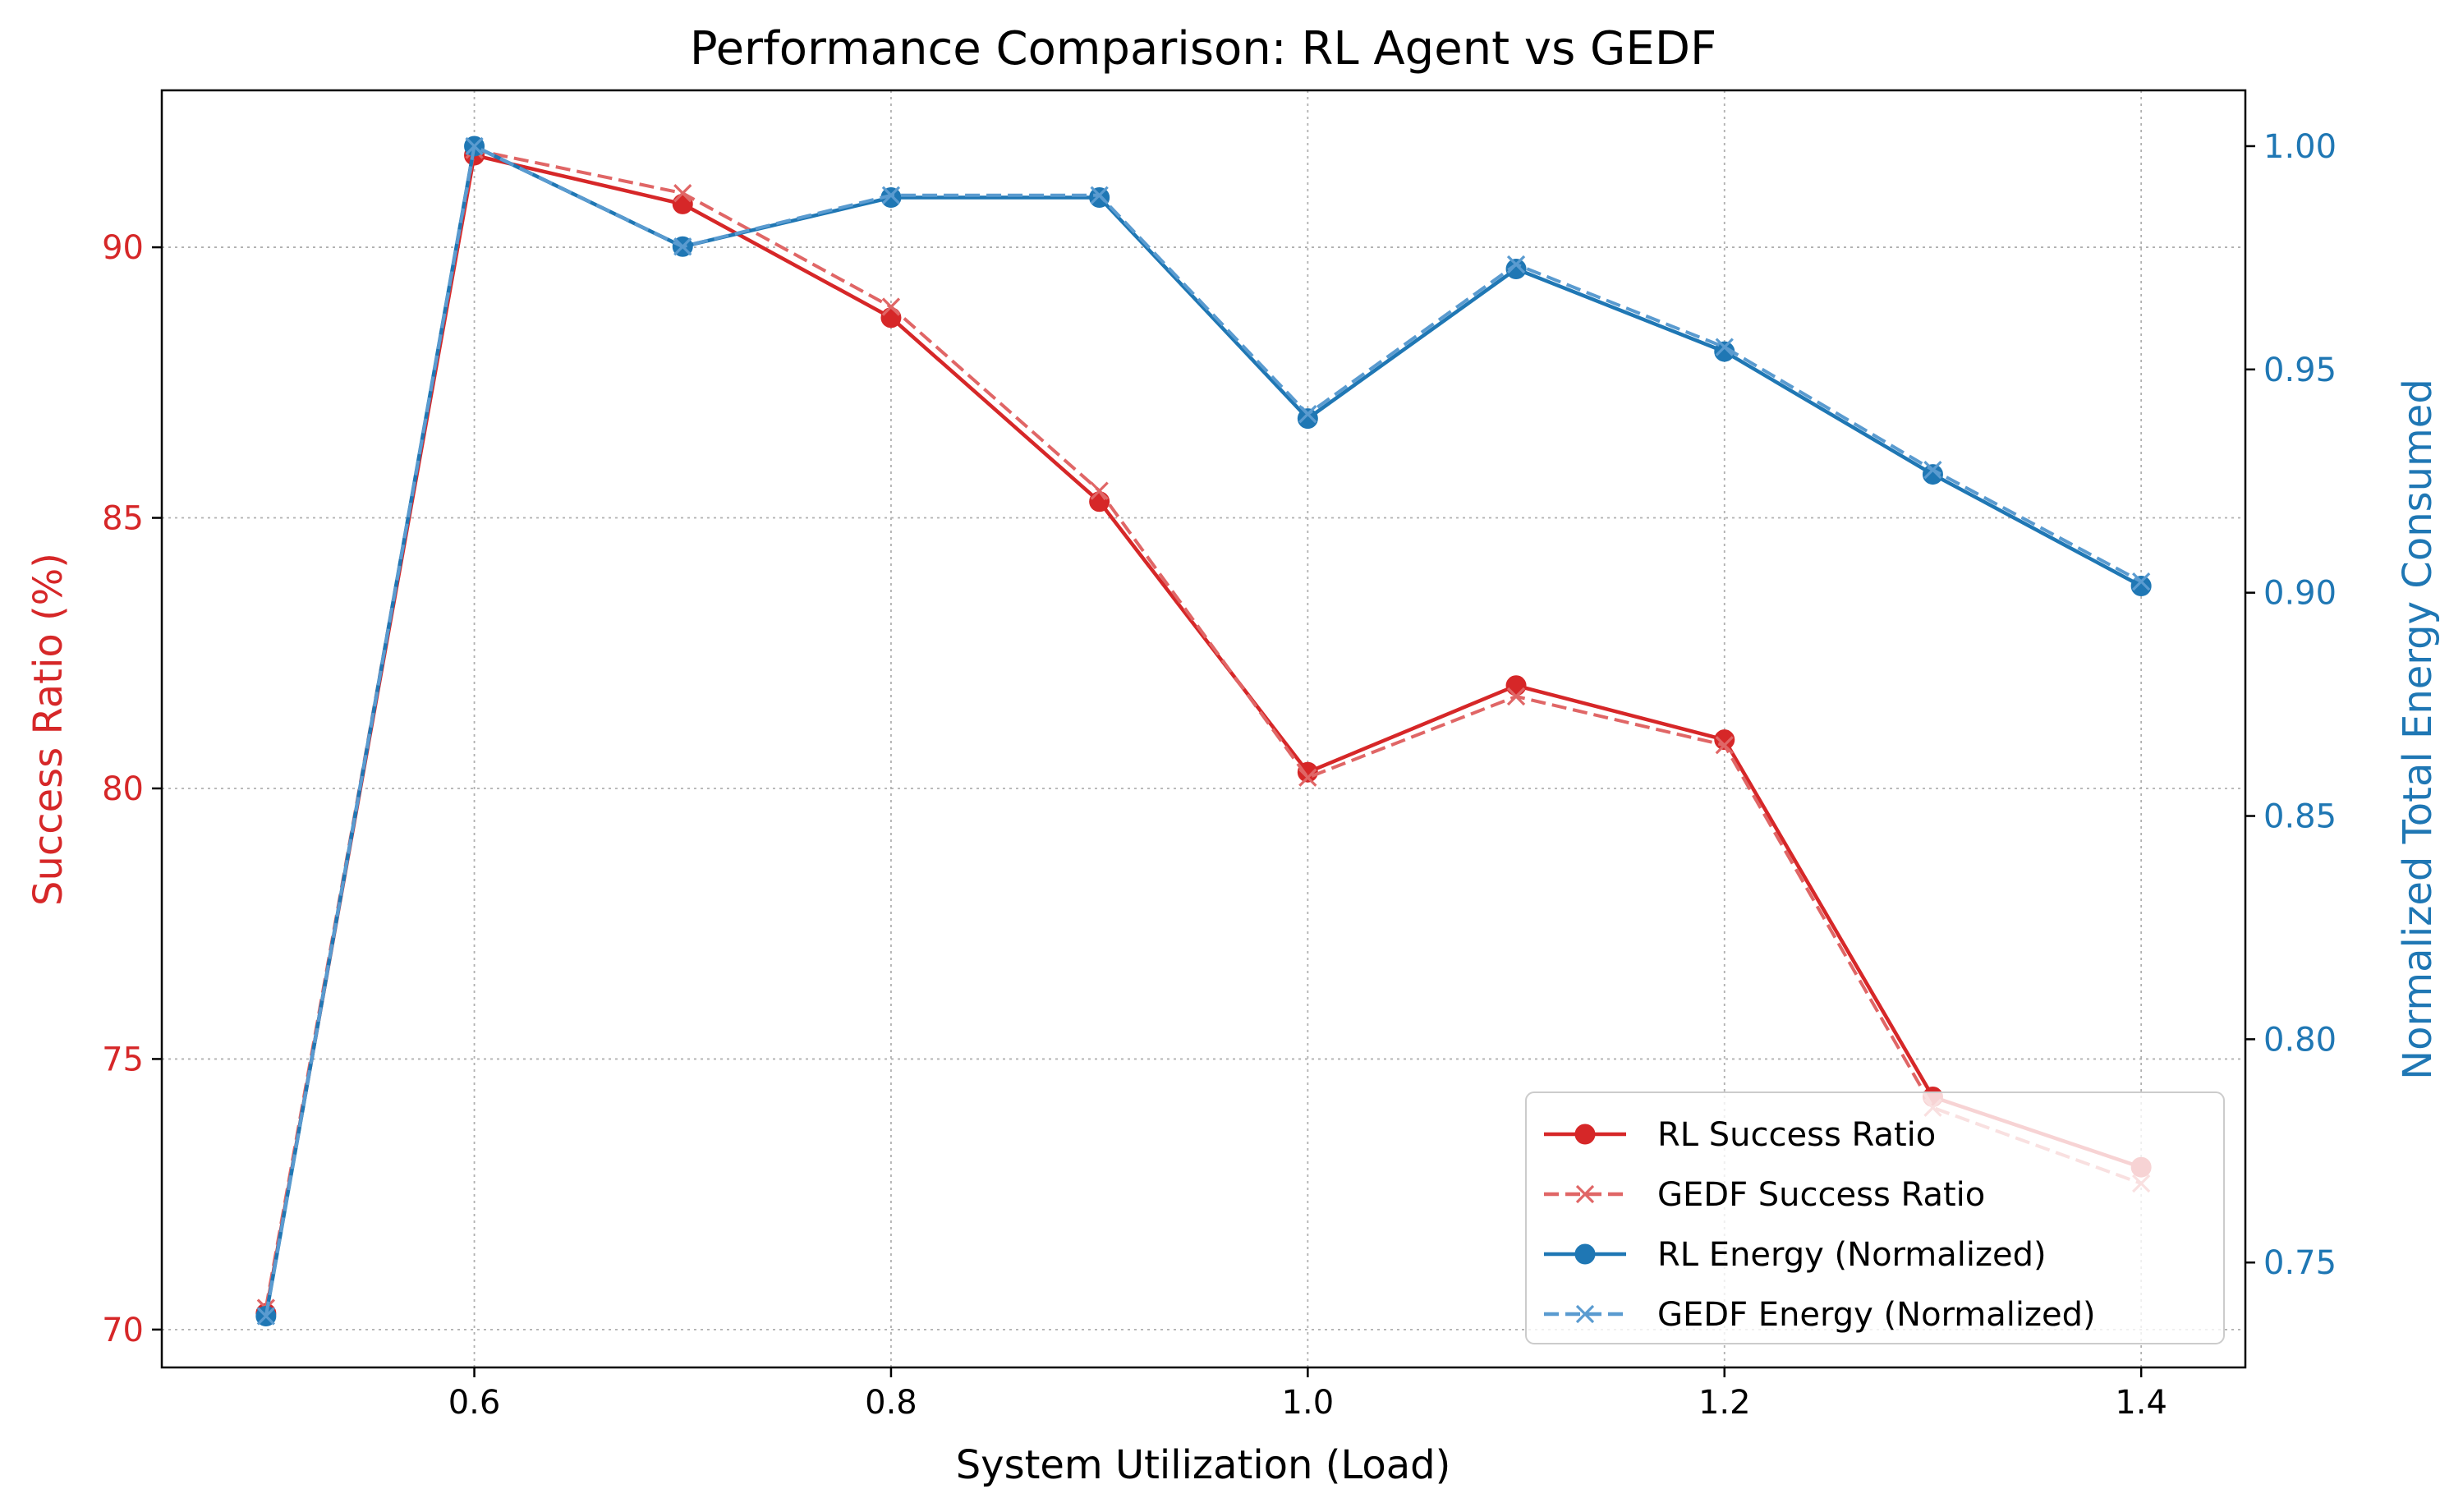 The width and height of the screenshot is (2440, 1512). What do you see at coordinates (123, 789) in the screenshot?
I see `y-left-tick-label: 80` at bounding box center [123, 789].